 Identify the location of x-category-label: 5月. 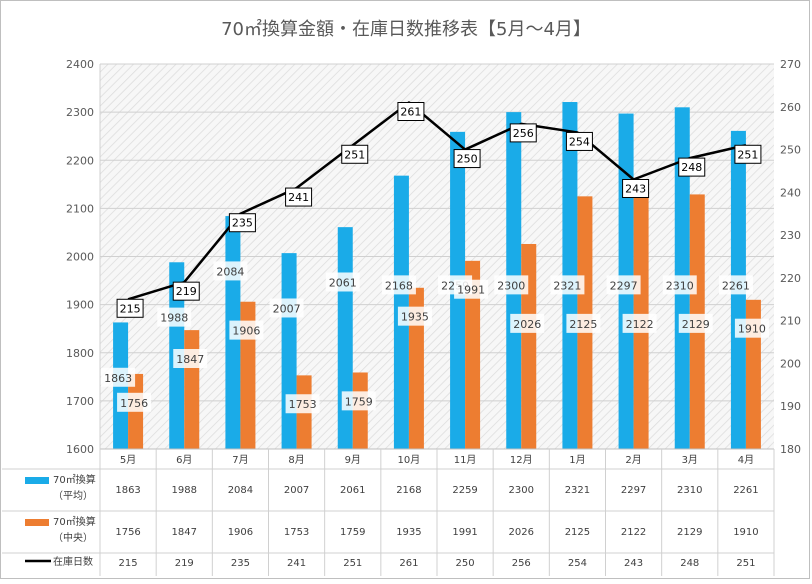
(128, 460).